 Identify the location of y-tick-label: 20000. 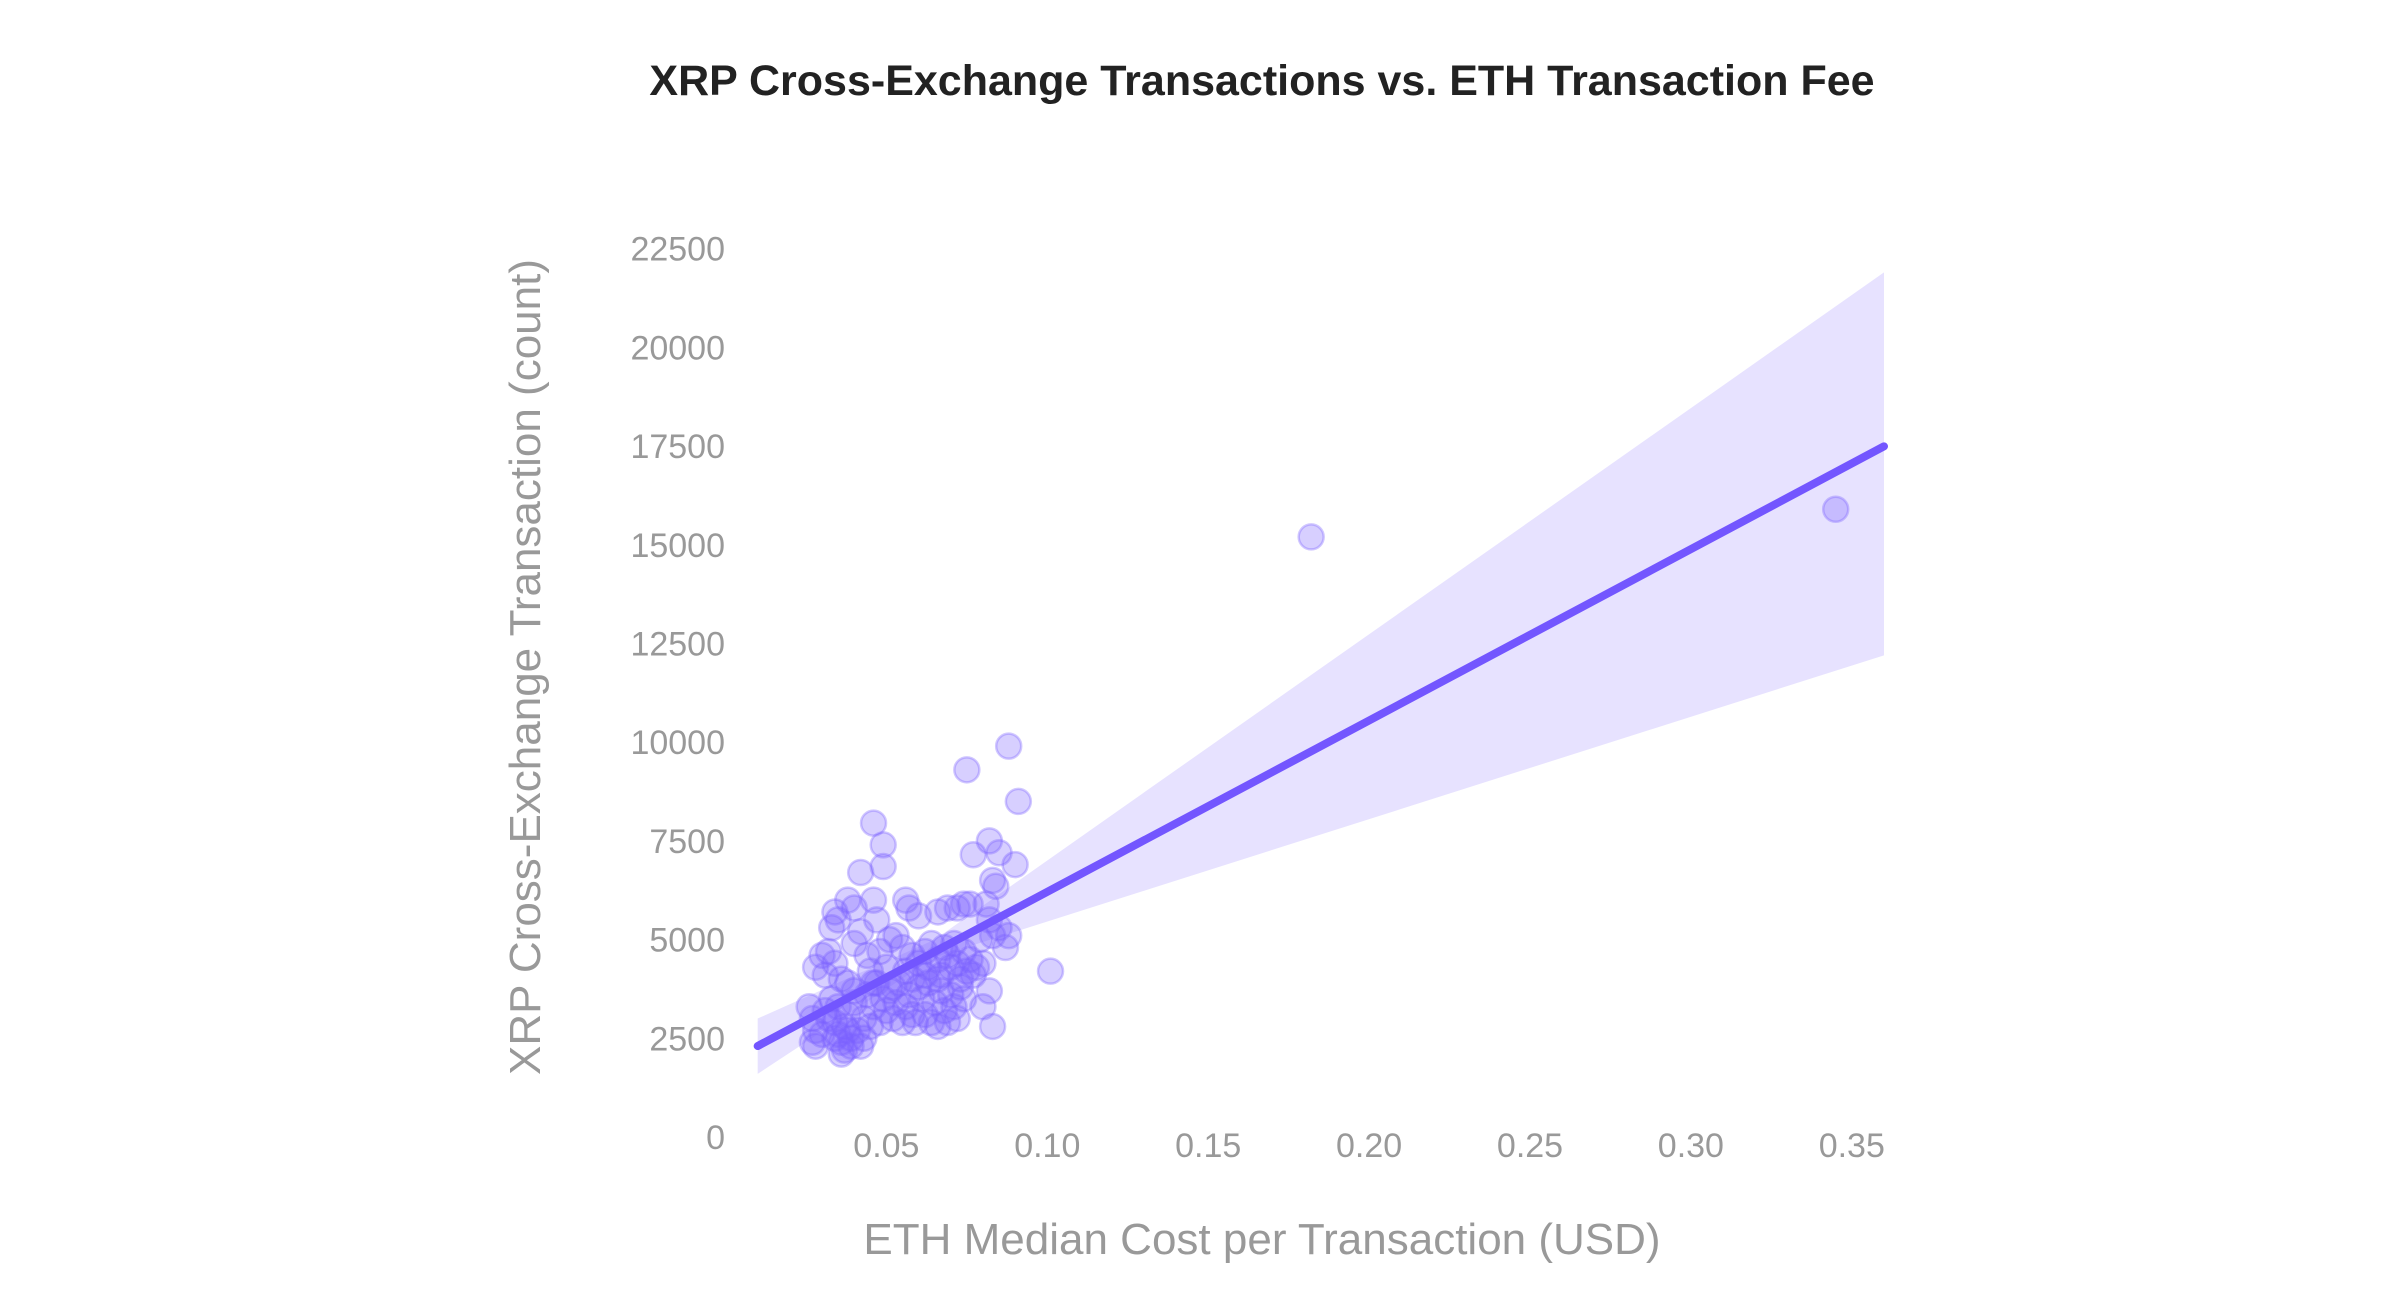
(677, 348).